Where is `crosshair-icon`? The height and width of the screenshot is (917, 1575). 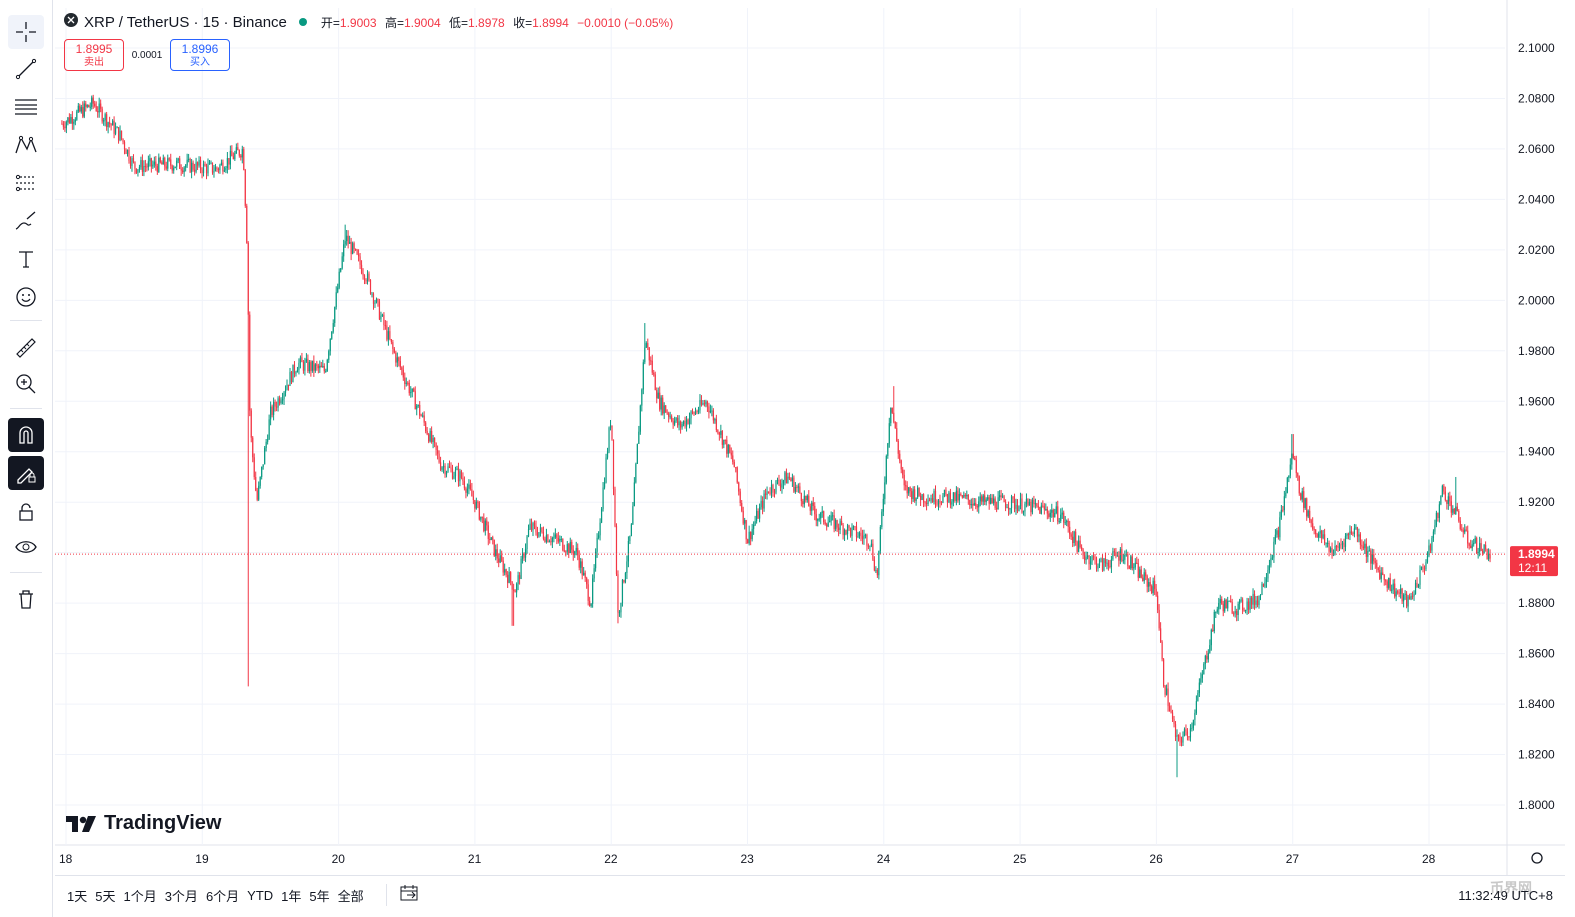
crosshair-icon is located at coordinates (26, 32).